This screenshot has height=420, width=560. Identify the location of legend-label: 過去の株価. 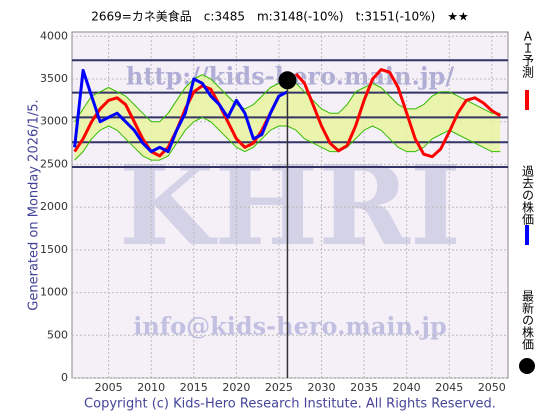
(528, 195).